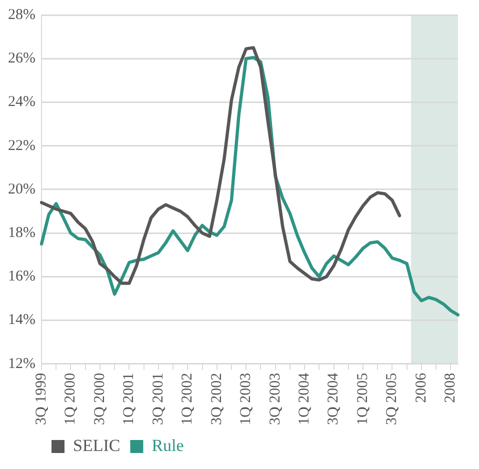 The image size is (479, 469). Describe the element at coordinates (362, 399) in the screenshot. I see `x-tick-label: 1Q 2005` at that location.